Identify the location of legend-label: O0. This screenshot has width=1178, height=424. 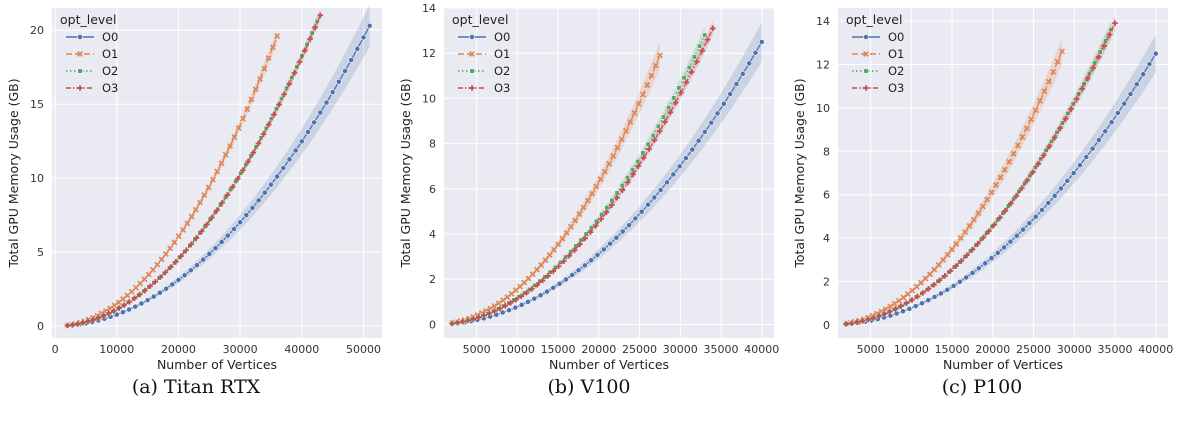
(110, 37).